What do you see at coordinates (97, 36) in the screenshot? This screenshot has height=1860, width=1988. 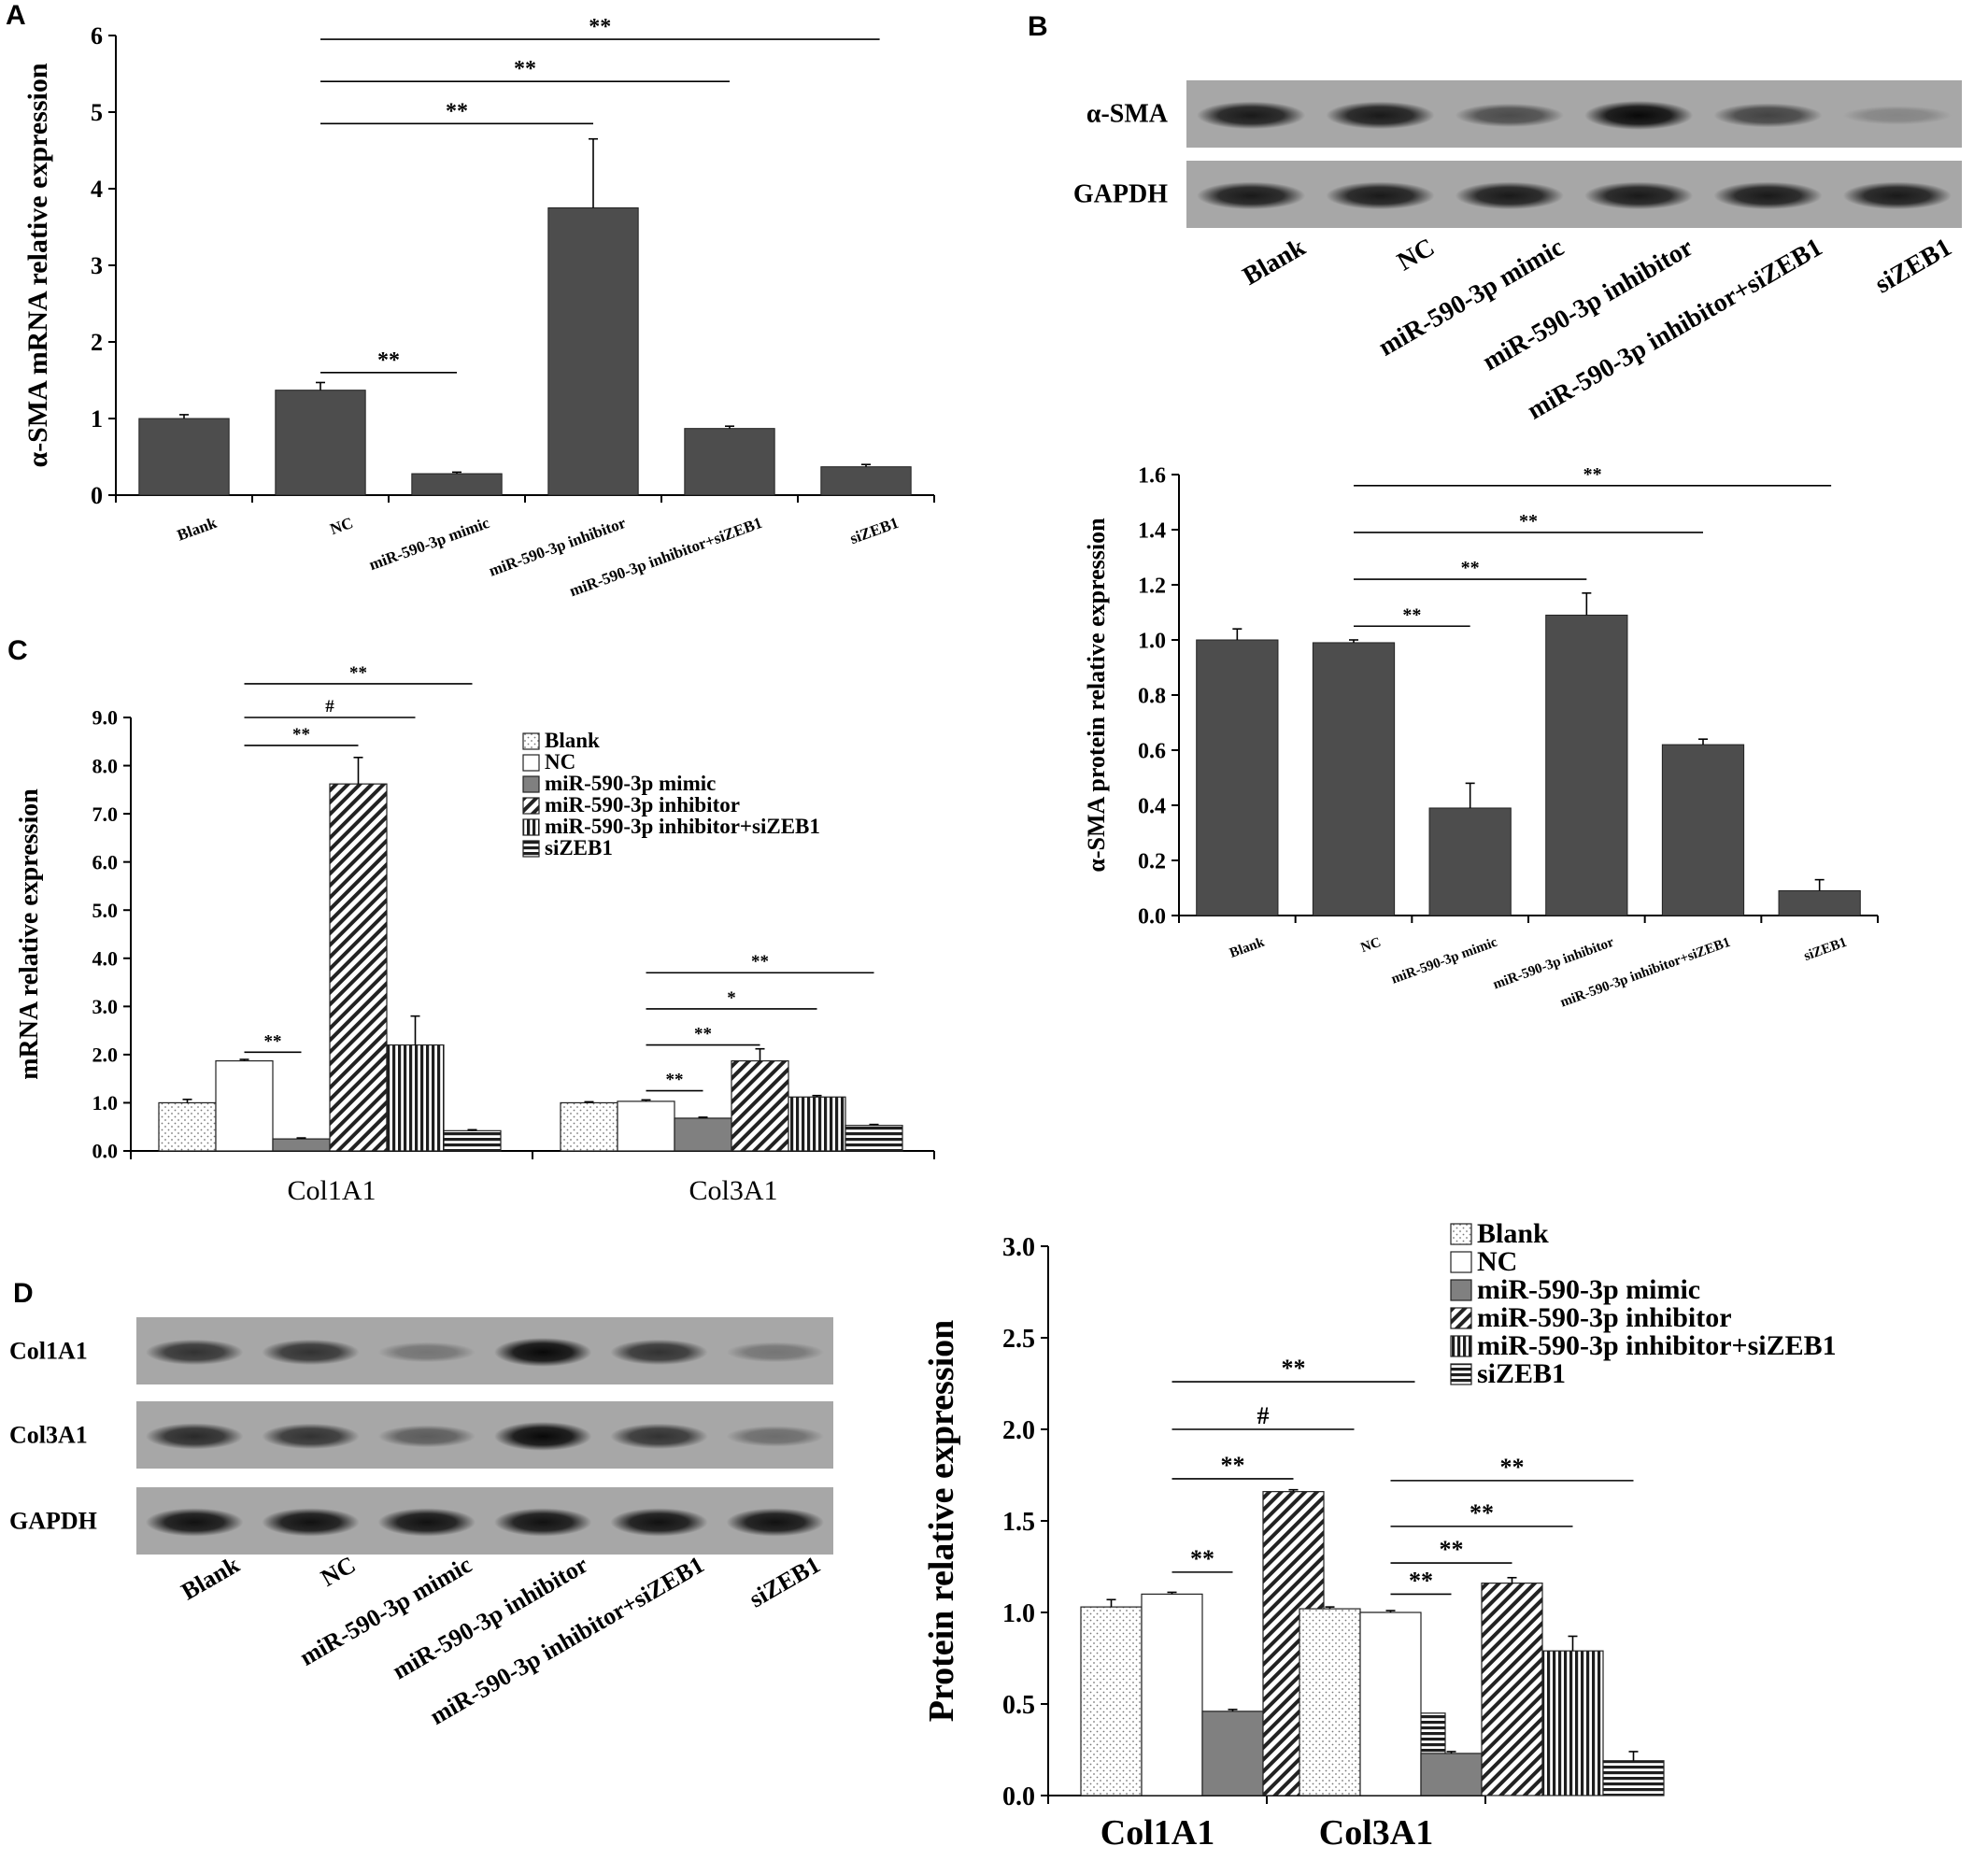 I see `a-y-tick-label: 6` at bounding box center [97, 36].